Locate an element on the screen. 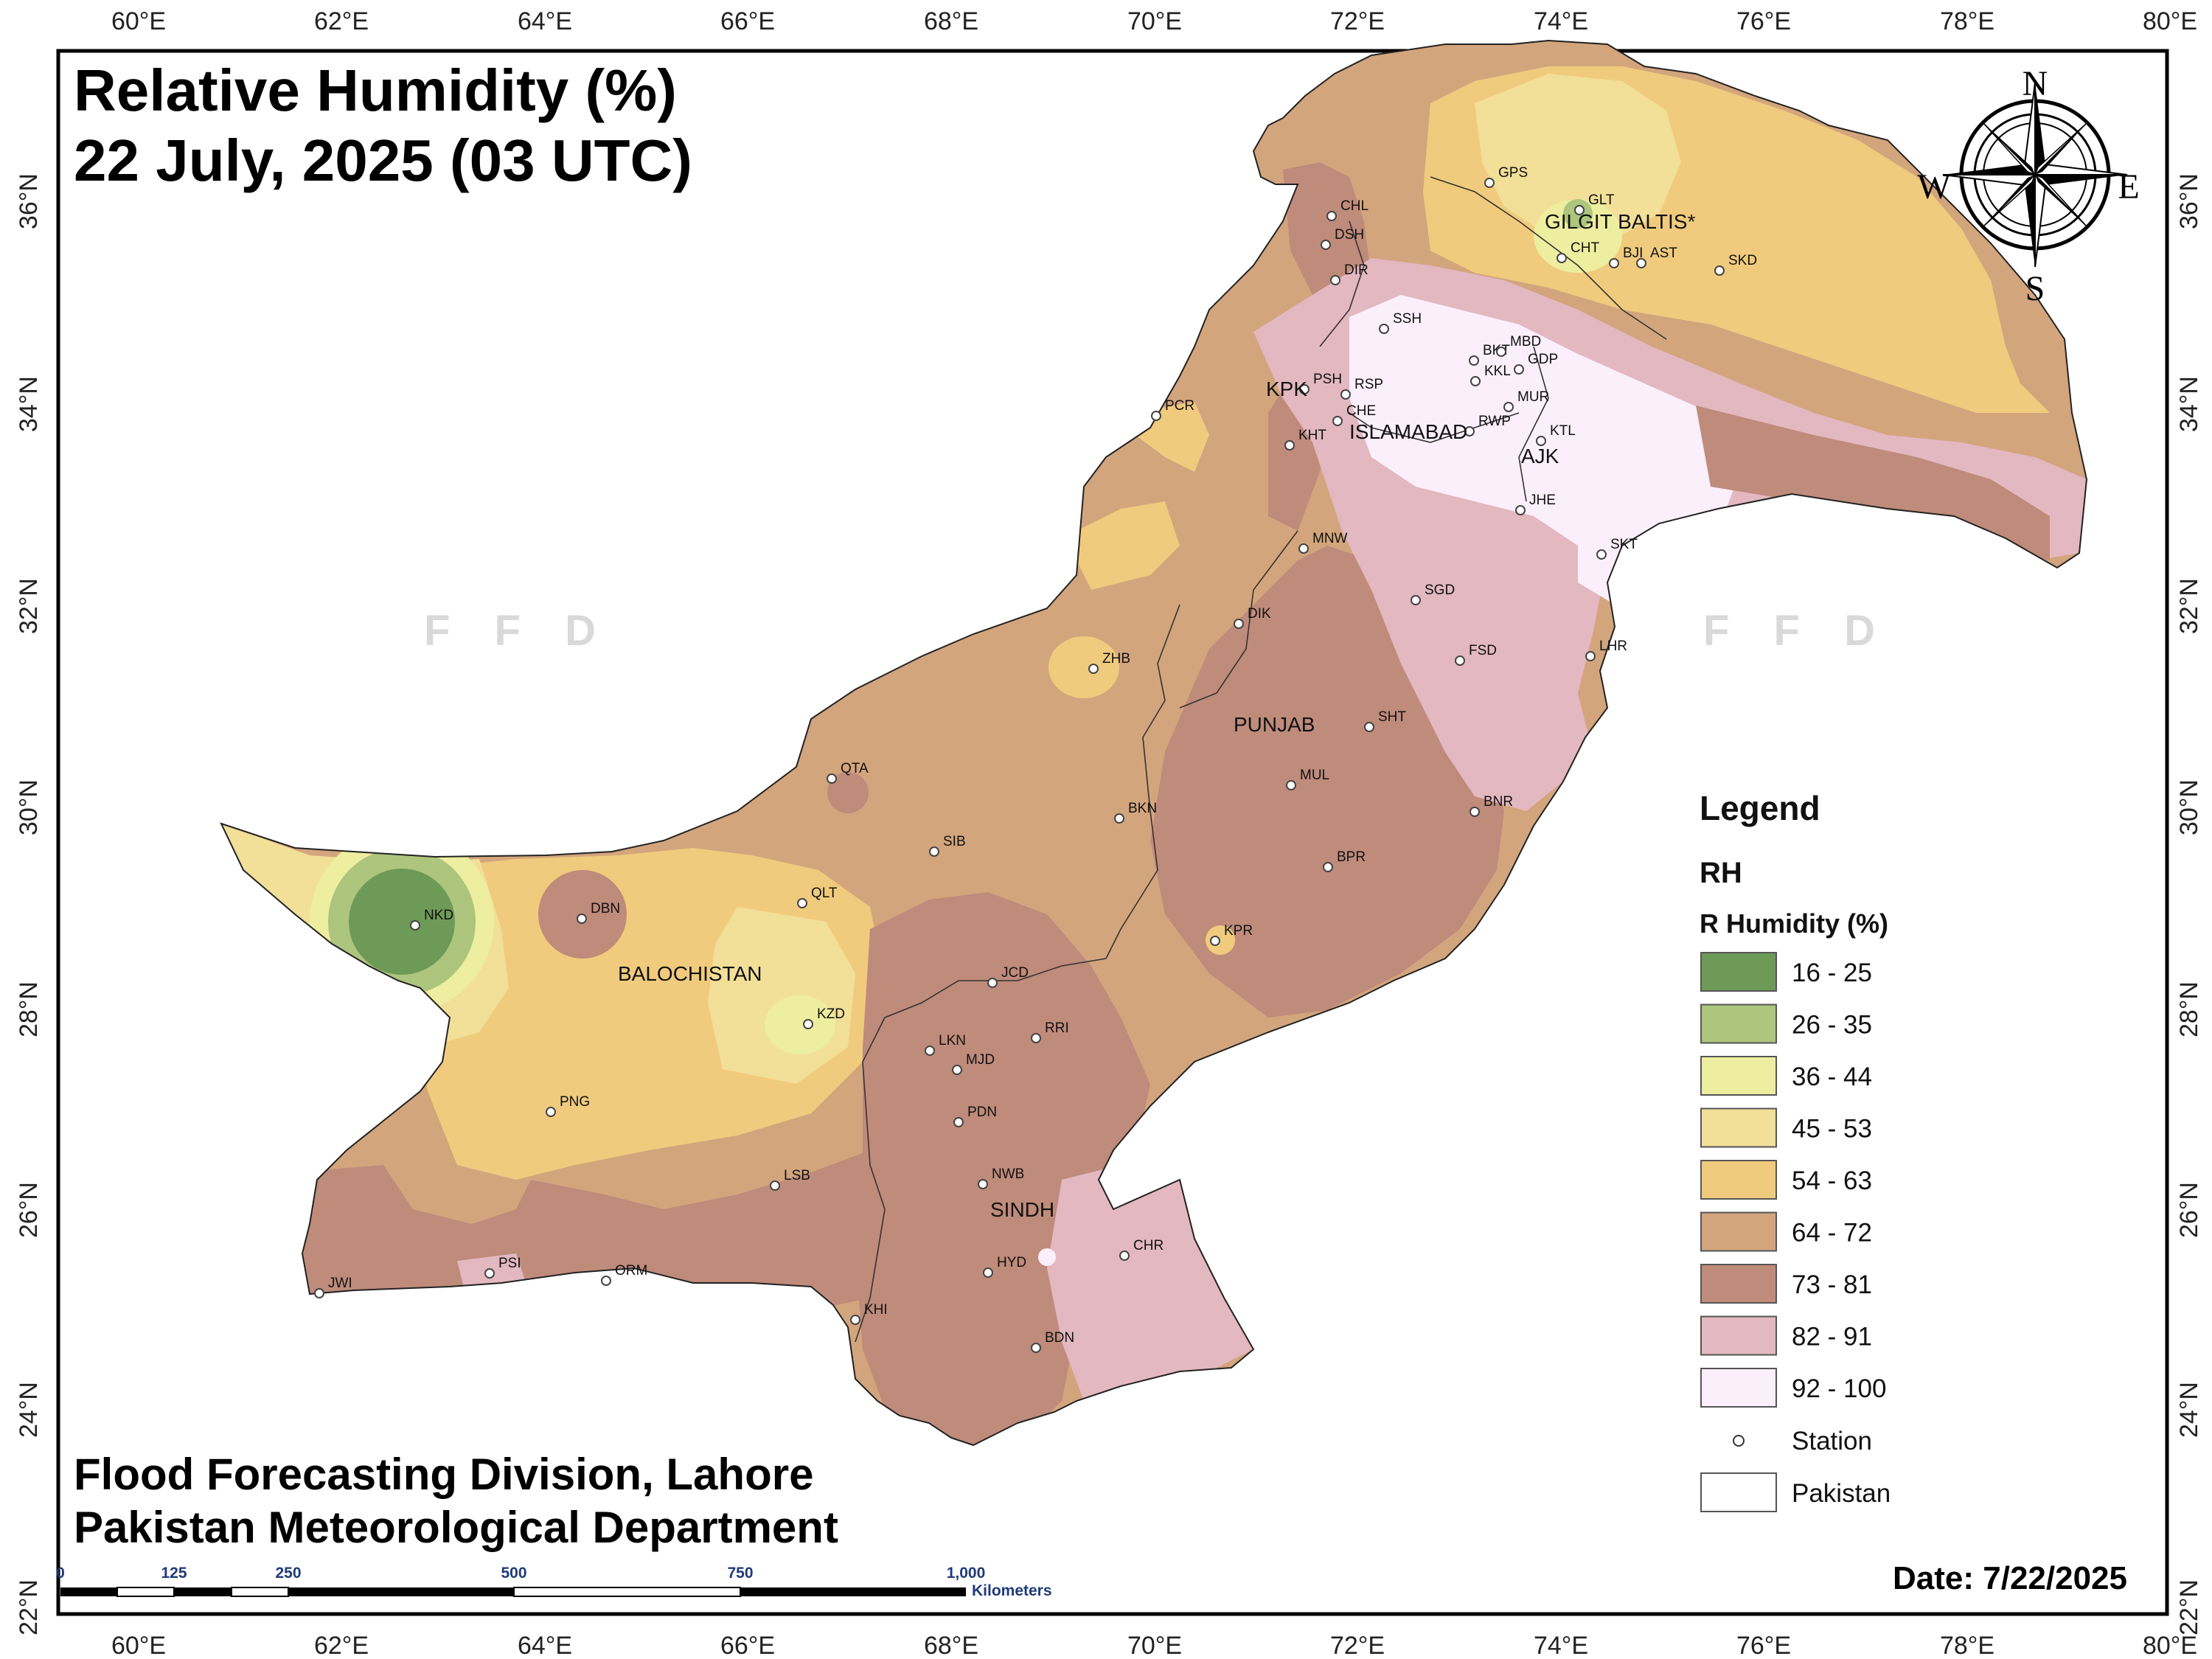 This screenshot has height=1659, width=2212. station-label-dik: DIK is located at coordinates (1259, 614).